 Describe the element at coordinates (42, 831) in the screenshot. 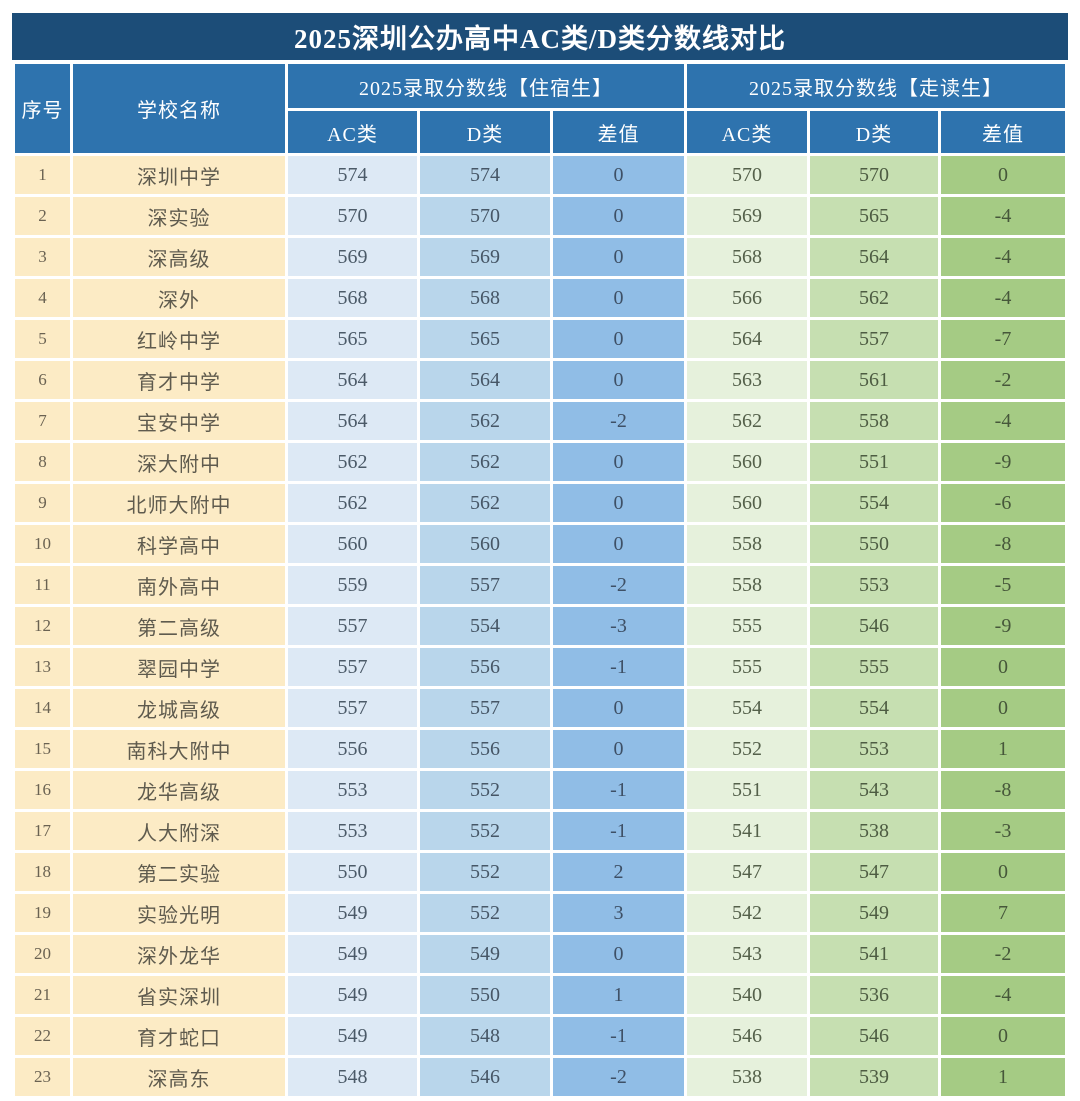

I see `row-number-cell: 17` at that location.